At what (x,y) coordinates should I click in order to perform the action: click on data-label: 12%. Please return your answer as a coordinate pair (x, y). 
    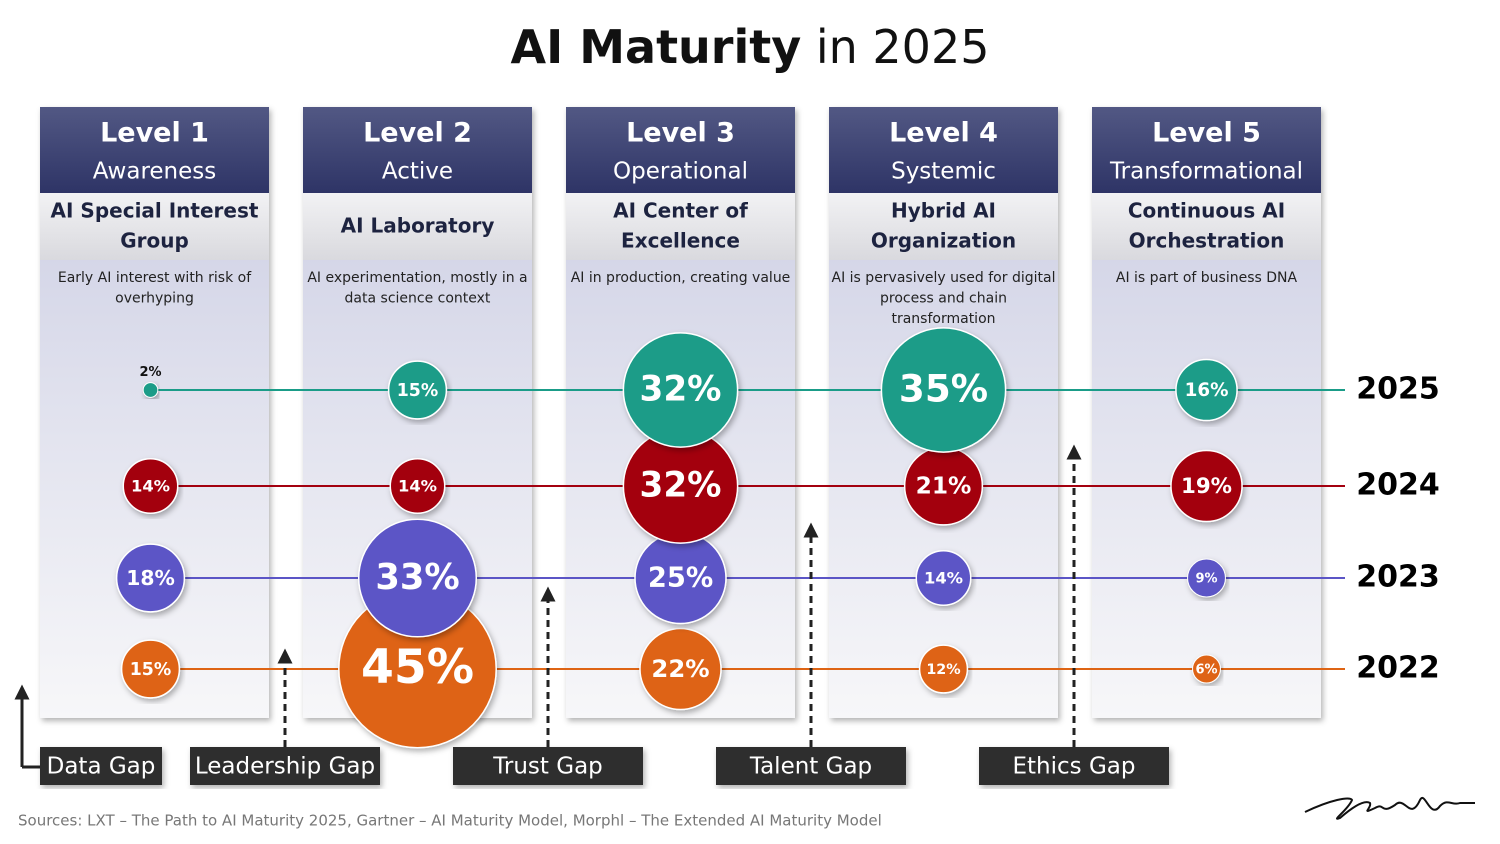
    Looking at the image, I should click on (943, 670).